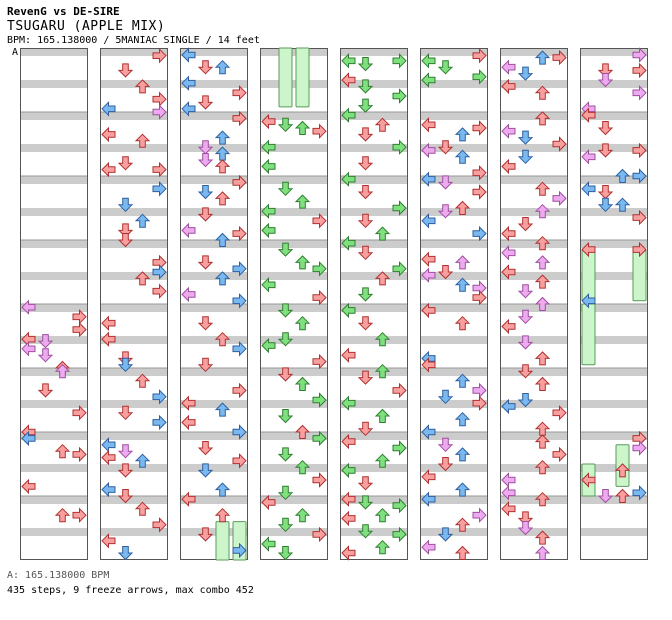 This screenshot has width=672, height=620. What do you see at coordinates (285, 77) in the screenshot?
I see `freeze-arrow` at bounding box center [285, 77].